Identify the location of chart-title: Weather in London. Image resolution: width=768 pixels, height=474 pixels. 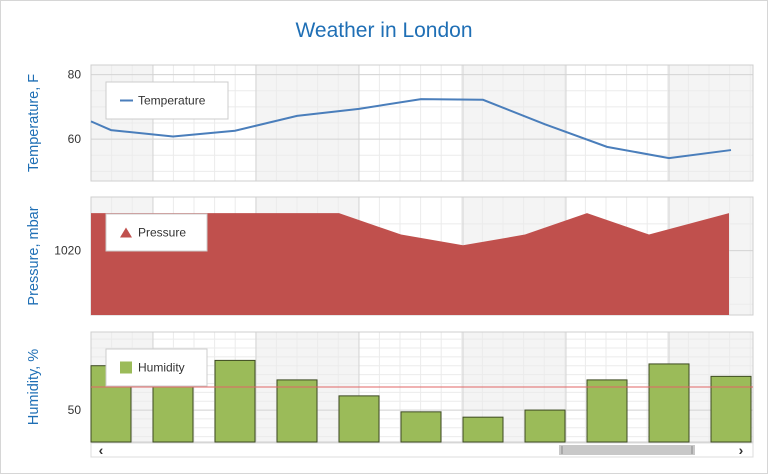
(384, 30).